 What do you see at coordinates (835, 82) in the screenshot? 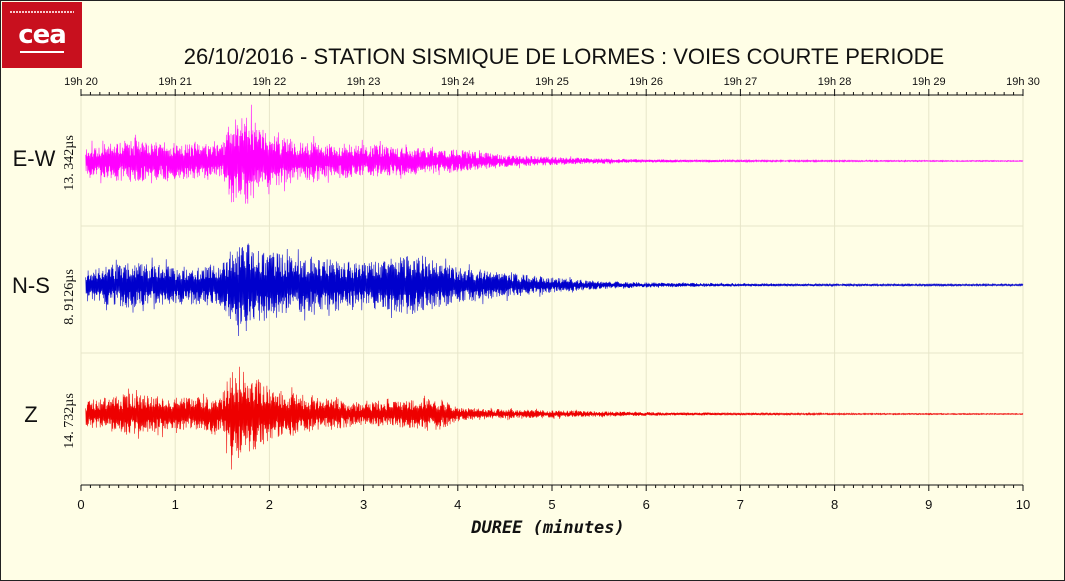
I see `top-tick-label: 19h 28` at bounding box center [835, 82].